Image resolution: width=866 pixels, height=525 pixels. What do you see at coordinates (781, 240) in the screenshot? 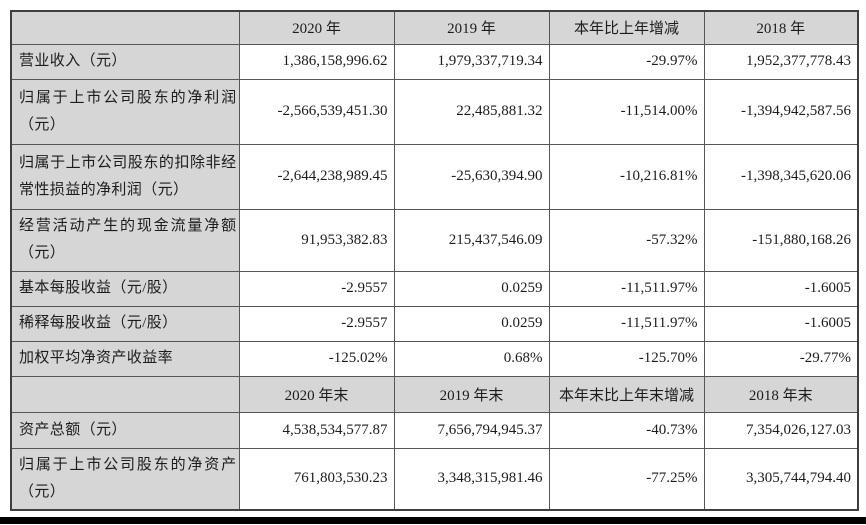
I see `cell-value: -151,880,168.26` at bounding box center [781, 240].